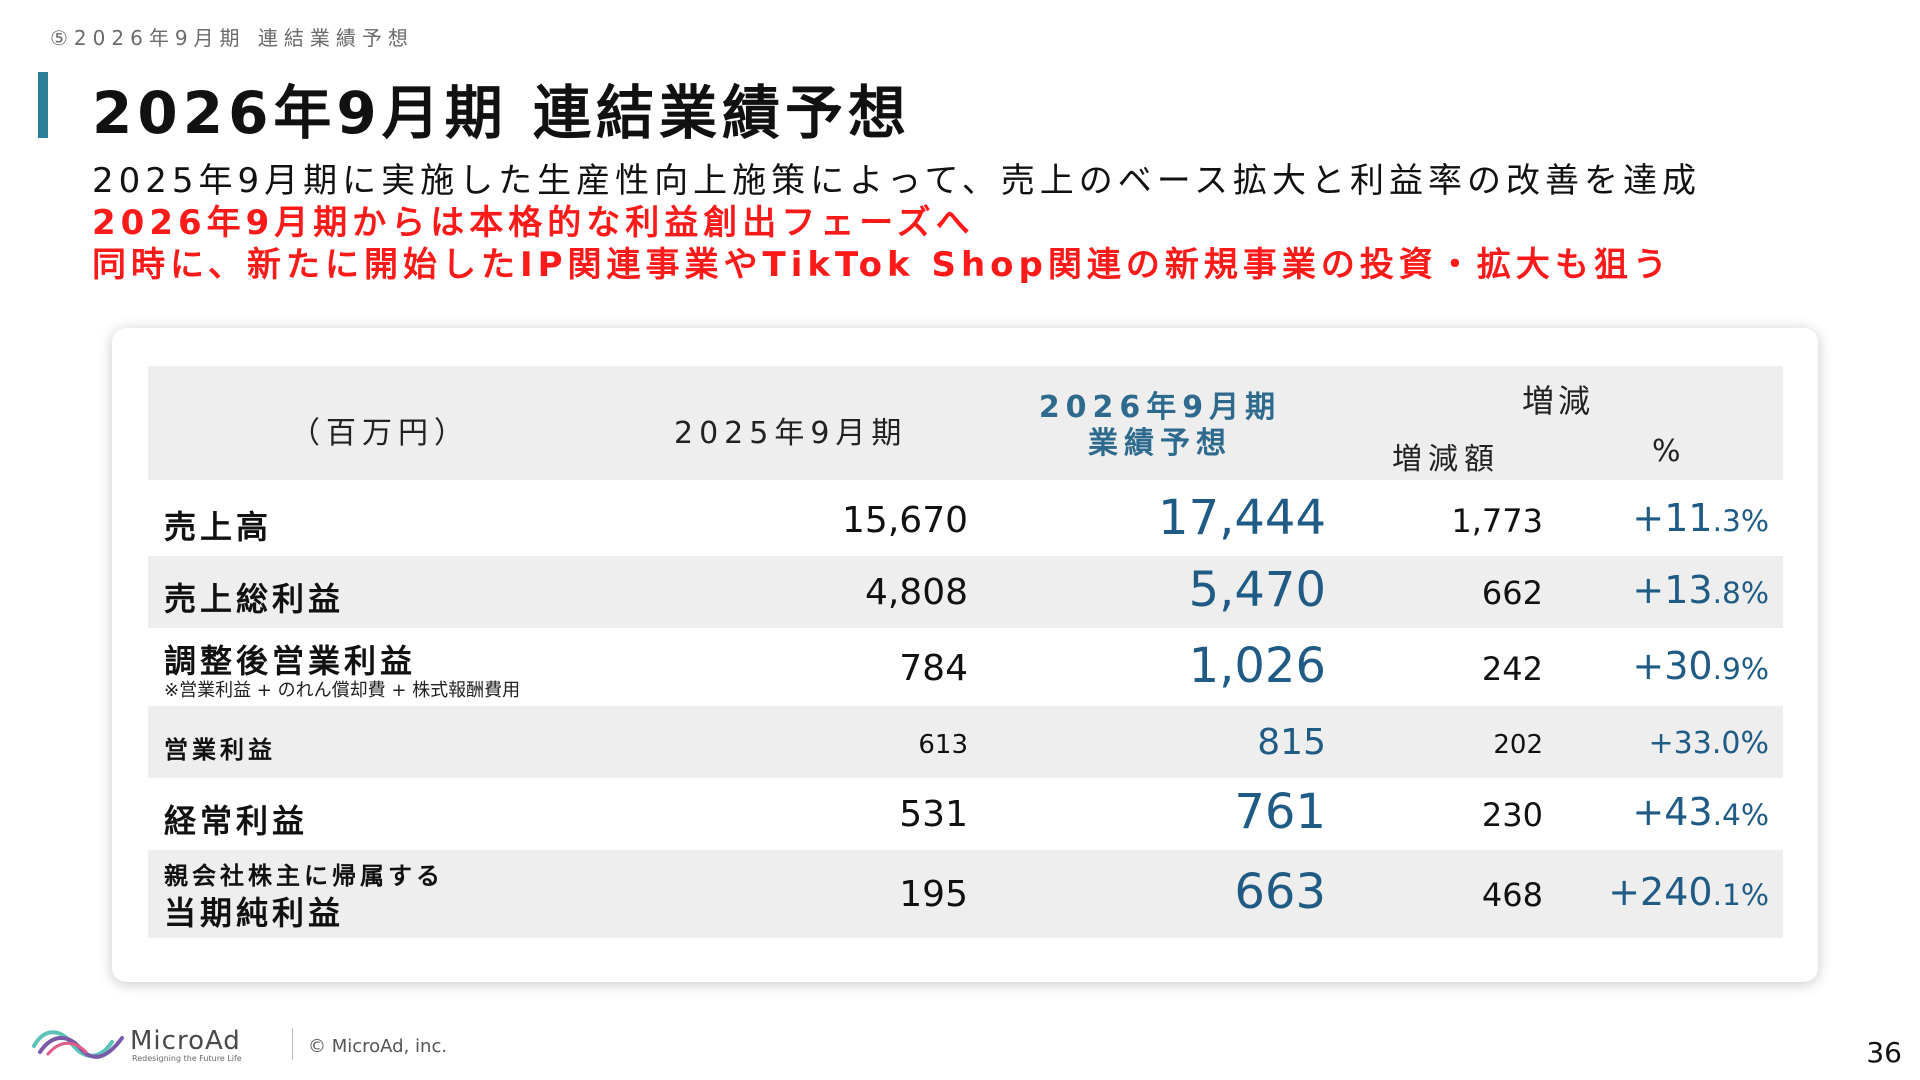 This screenshot has height=1080, width=1920. What do you see at coordinates (1740, 894) in the screenshot?
I see `pct-decimal: .1%` at bounding box center [1740, 894].